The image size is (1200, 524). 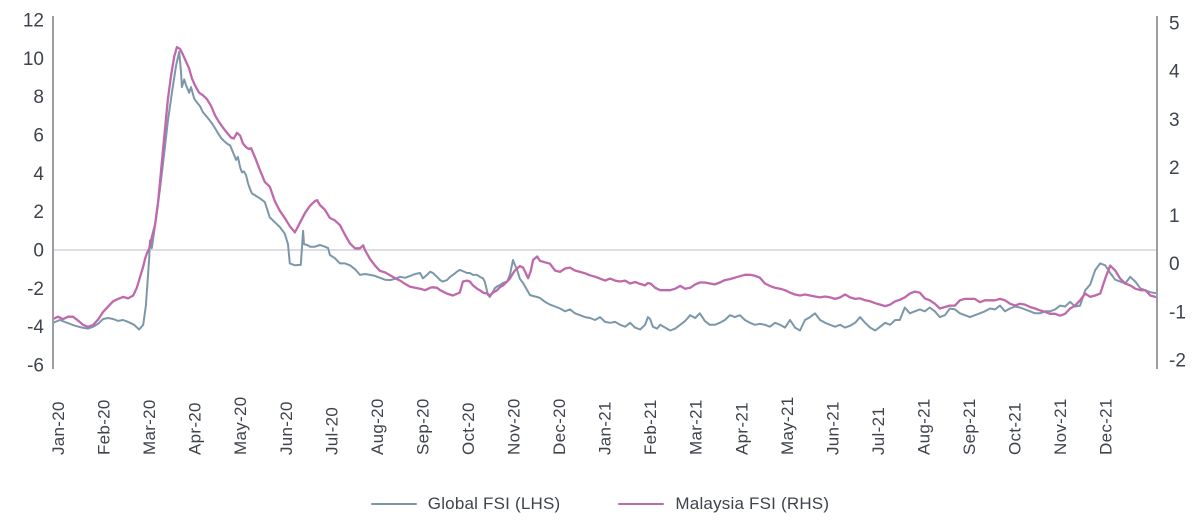 I want to click on x-axis-month-label: Mar-20, so click(x=149, y=427).